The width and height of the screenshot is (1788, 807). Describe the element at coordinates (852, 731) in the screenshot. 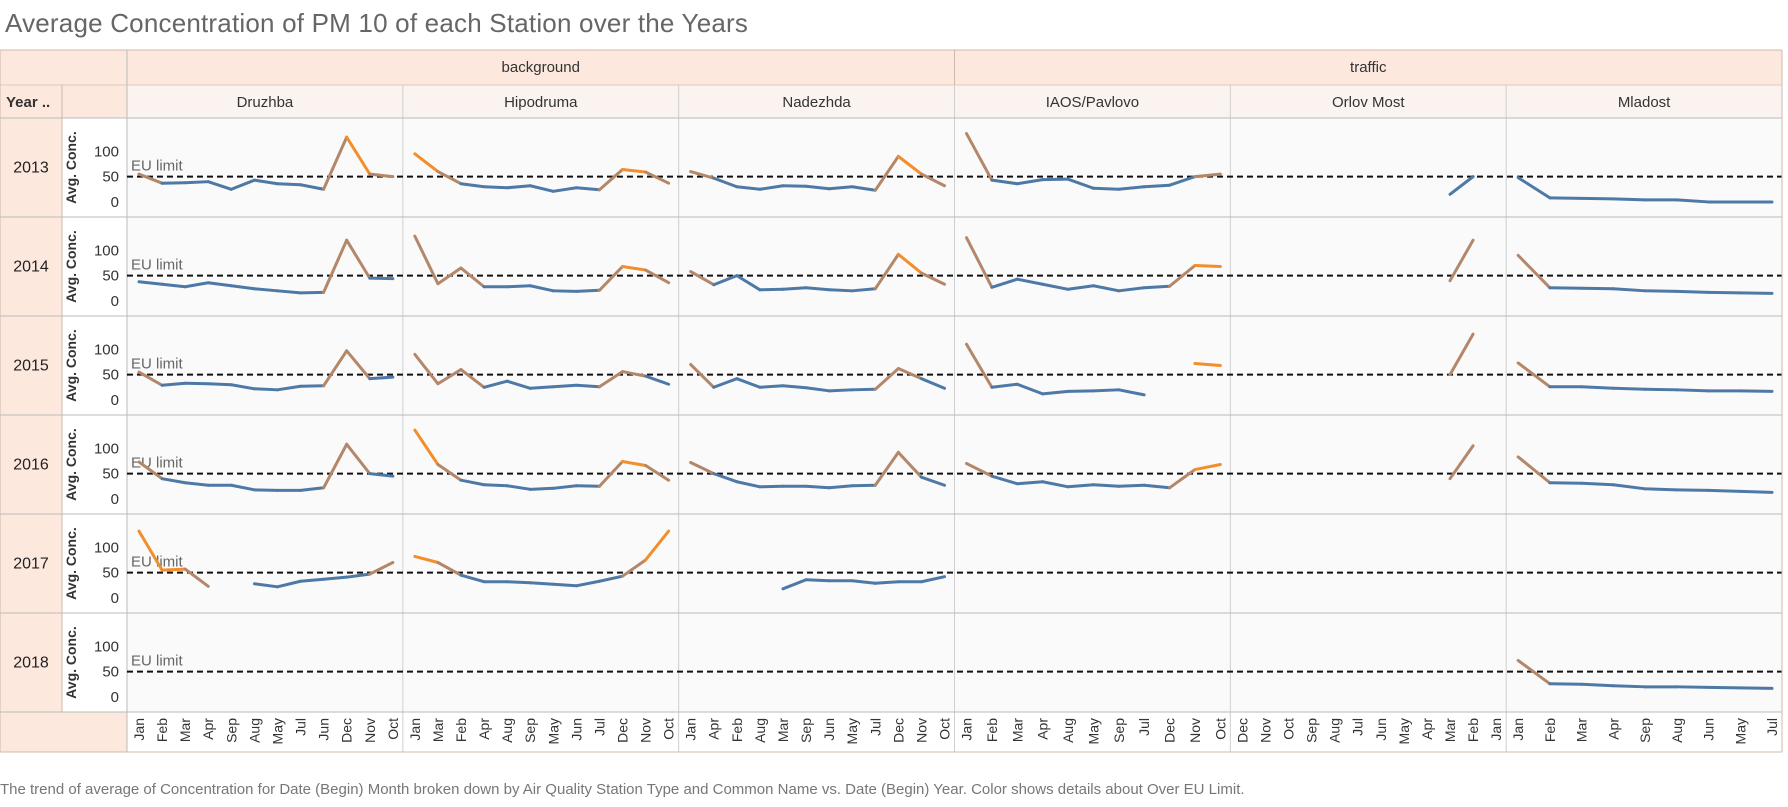

I see `x-tick-label: May` at that location.